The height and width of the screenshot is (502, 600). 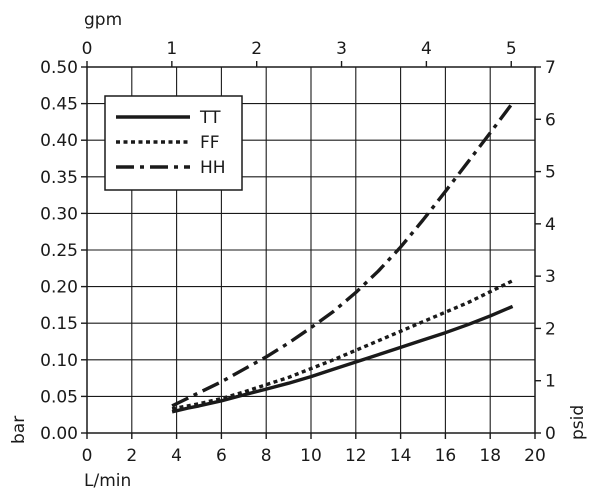 What do you see at coordinates (59, 105) in the screenshot?
I see `y-tick-label: 0.45` at bounding box center [59, 105].